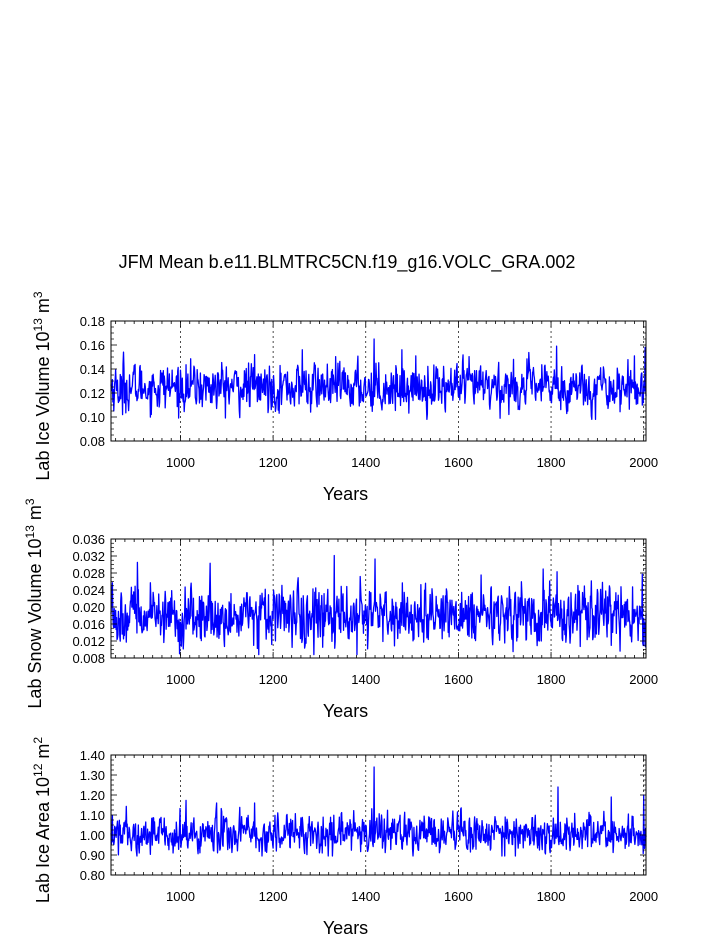  Describe the element at coordinates (92, 835) in the screenshot. I see `y-tick-label: 1.00` at that location.